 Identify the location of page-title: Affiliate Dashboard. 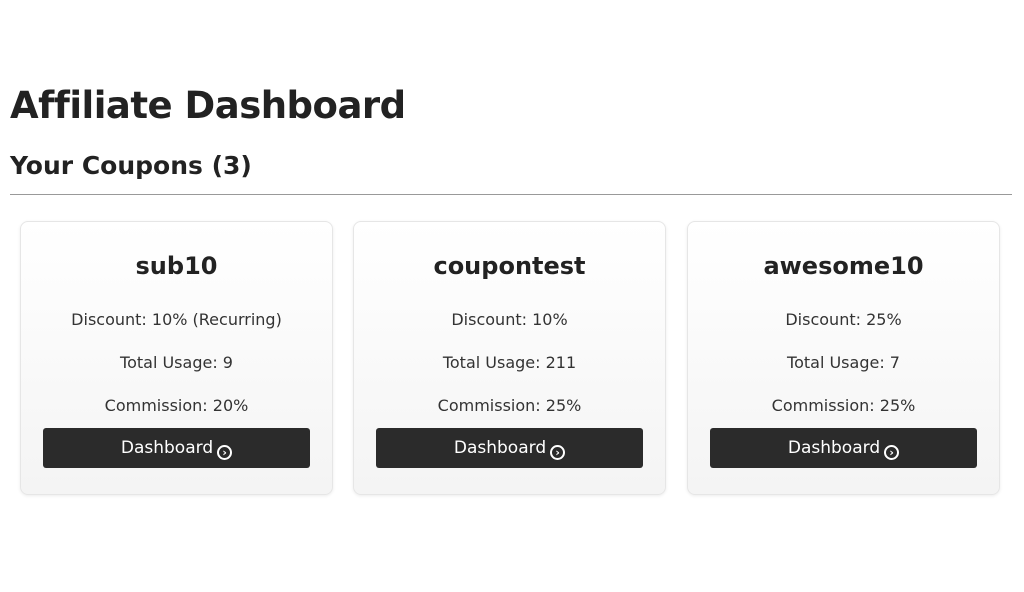
(208, 105).